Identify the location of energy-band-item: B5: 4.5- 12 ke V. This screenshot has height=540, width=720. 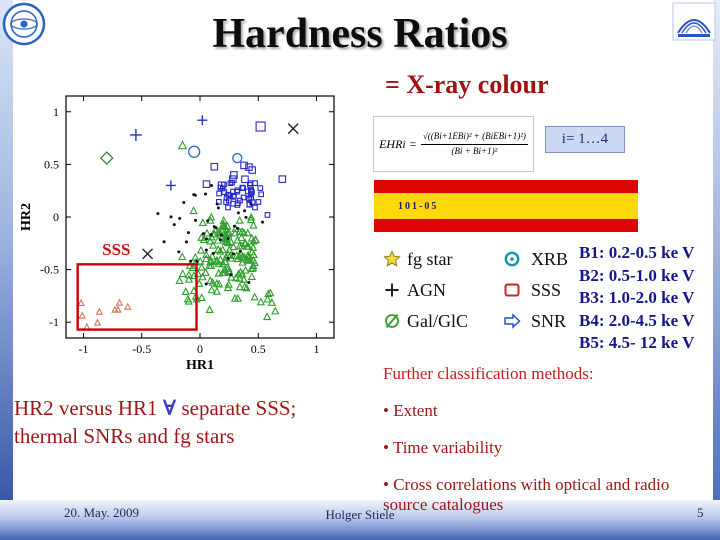
(637, 342).